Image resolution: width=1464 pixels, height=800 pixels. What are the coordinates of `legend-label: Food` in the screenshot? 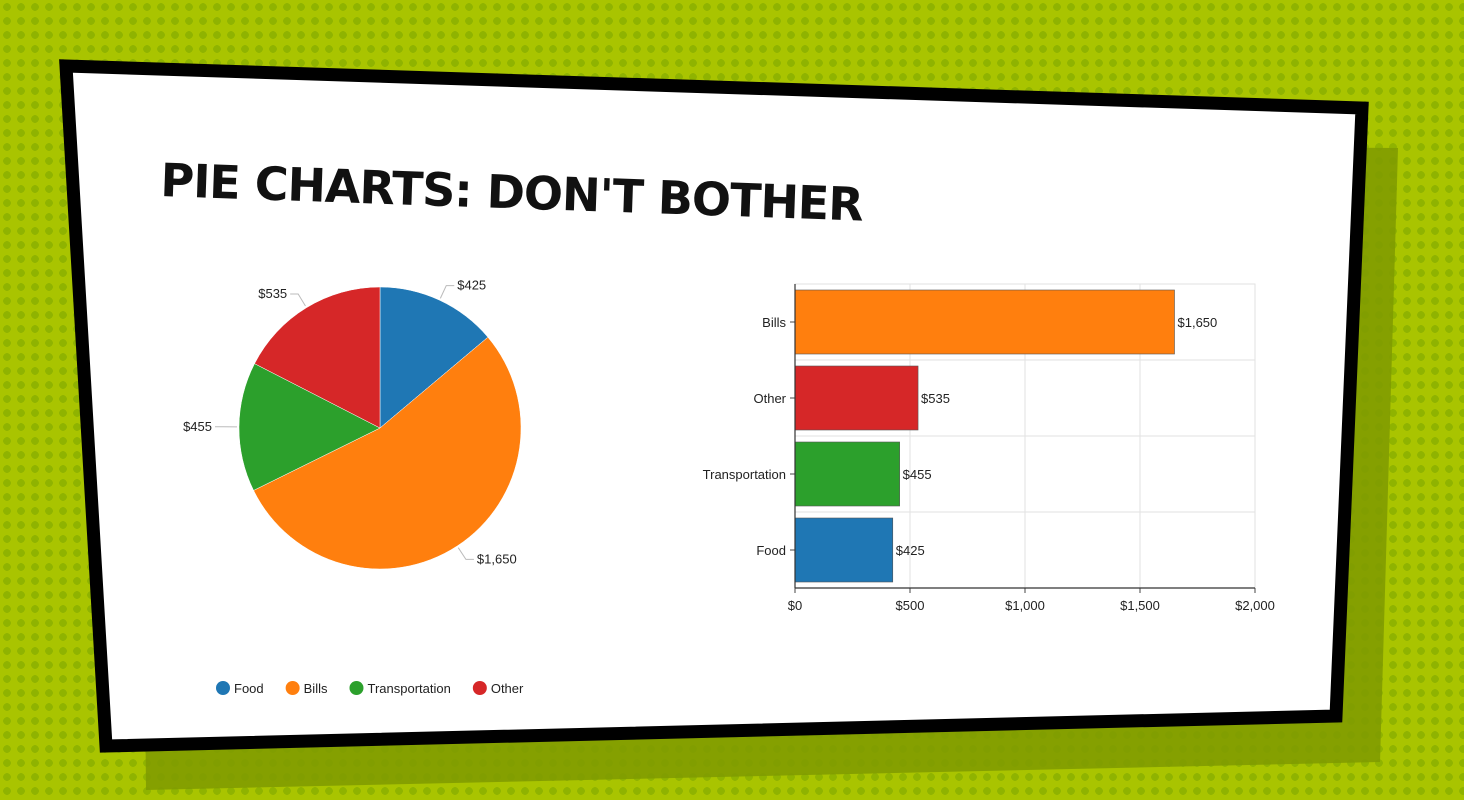 It's located at (249, 688).